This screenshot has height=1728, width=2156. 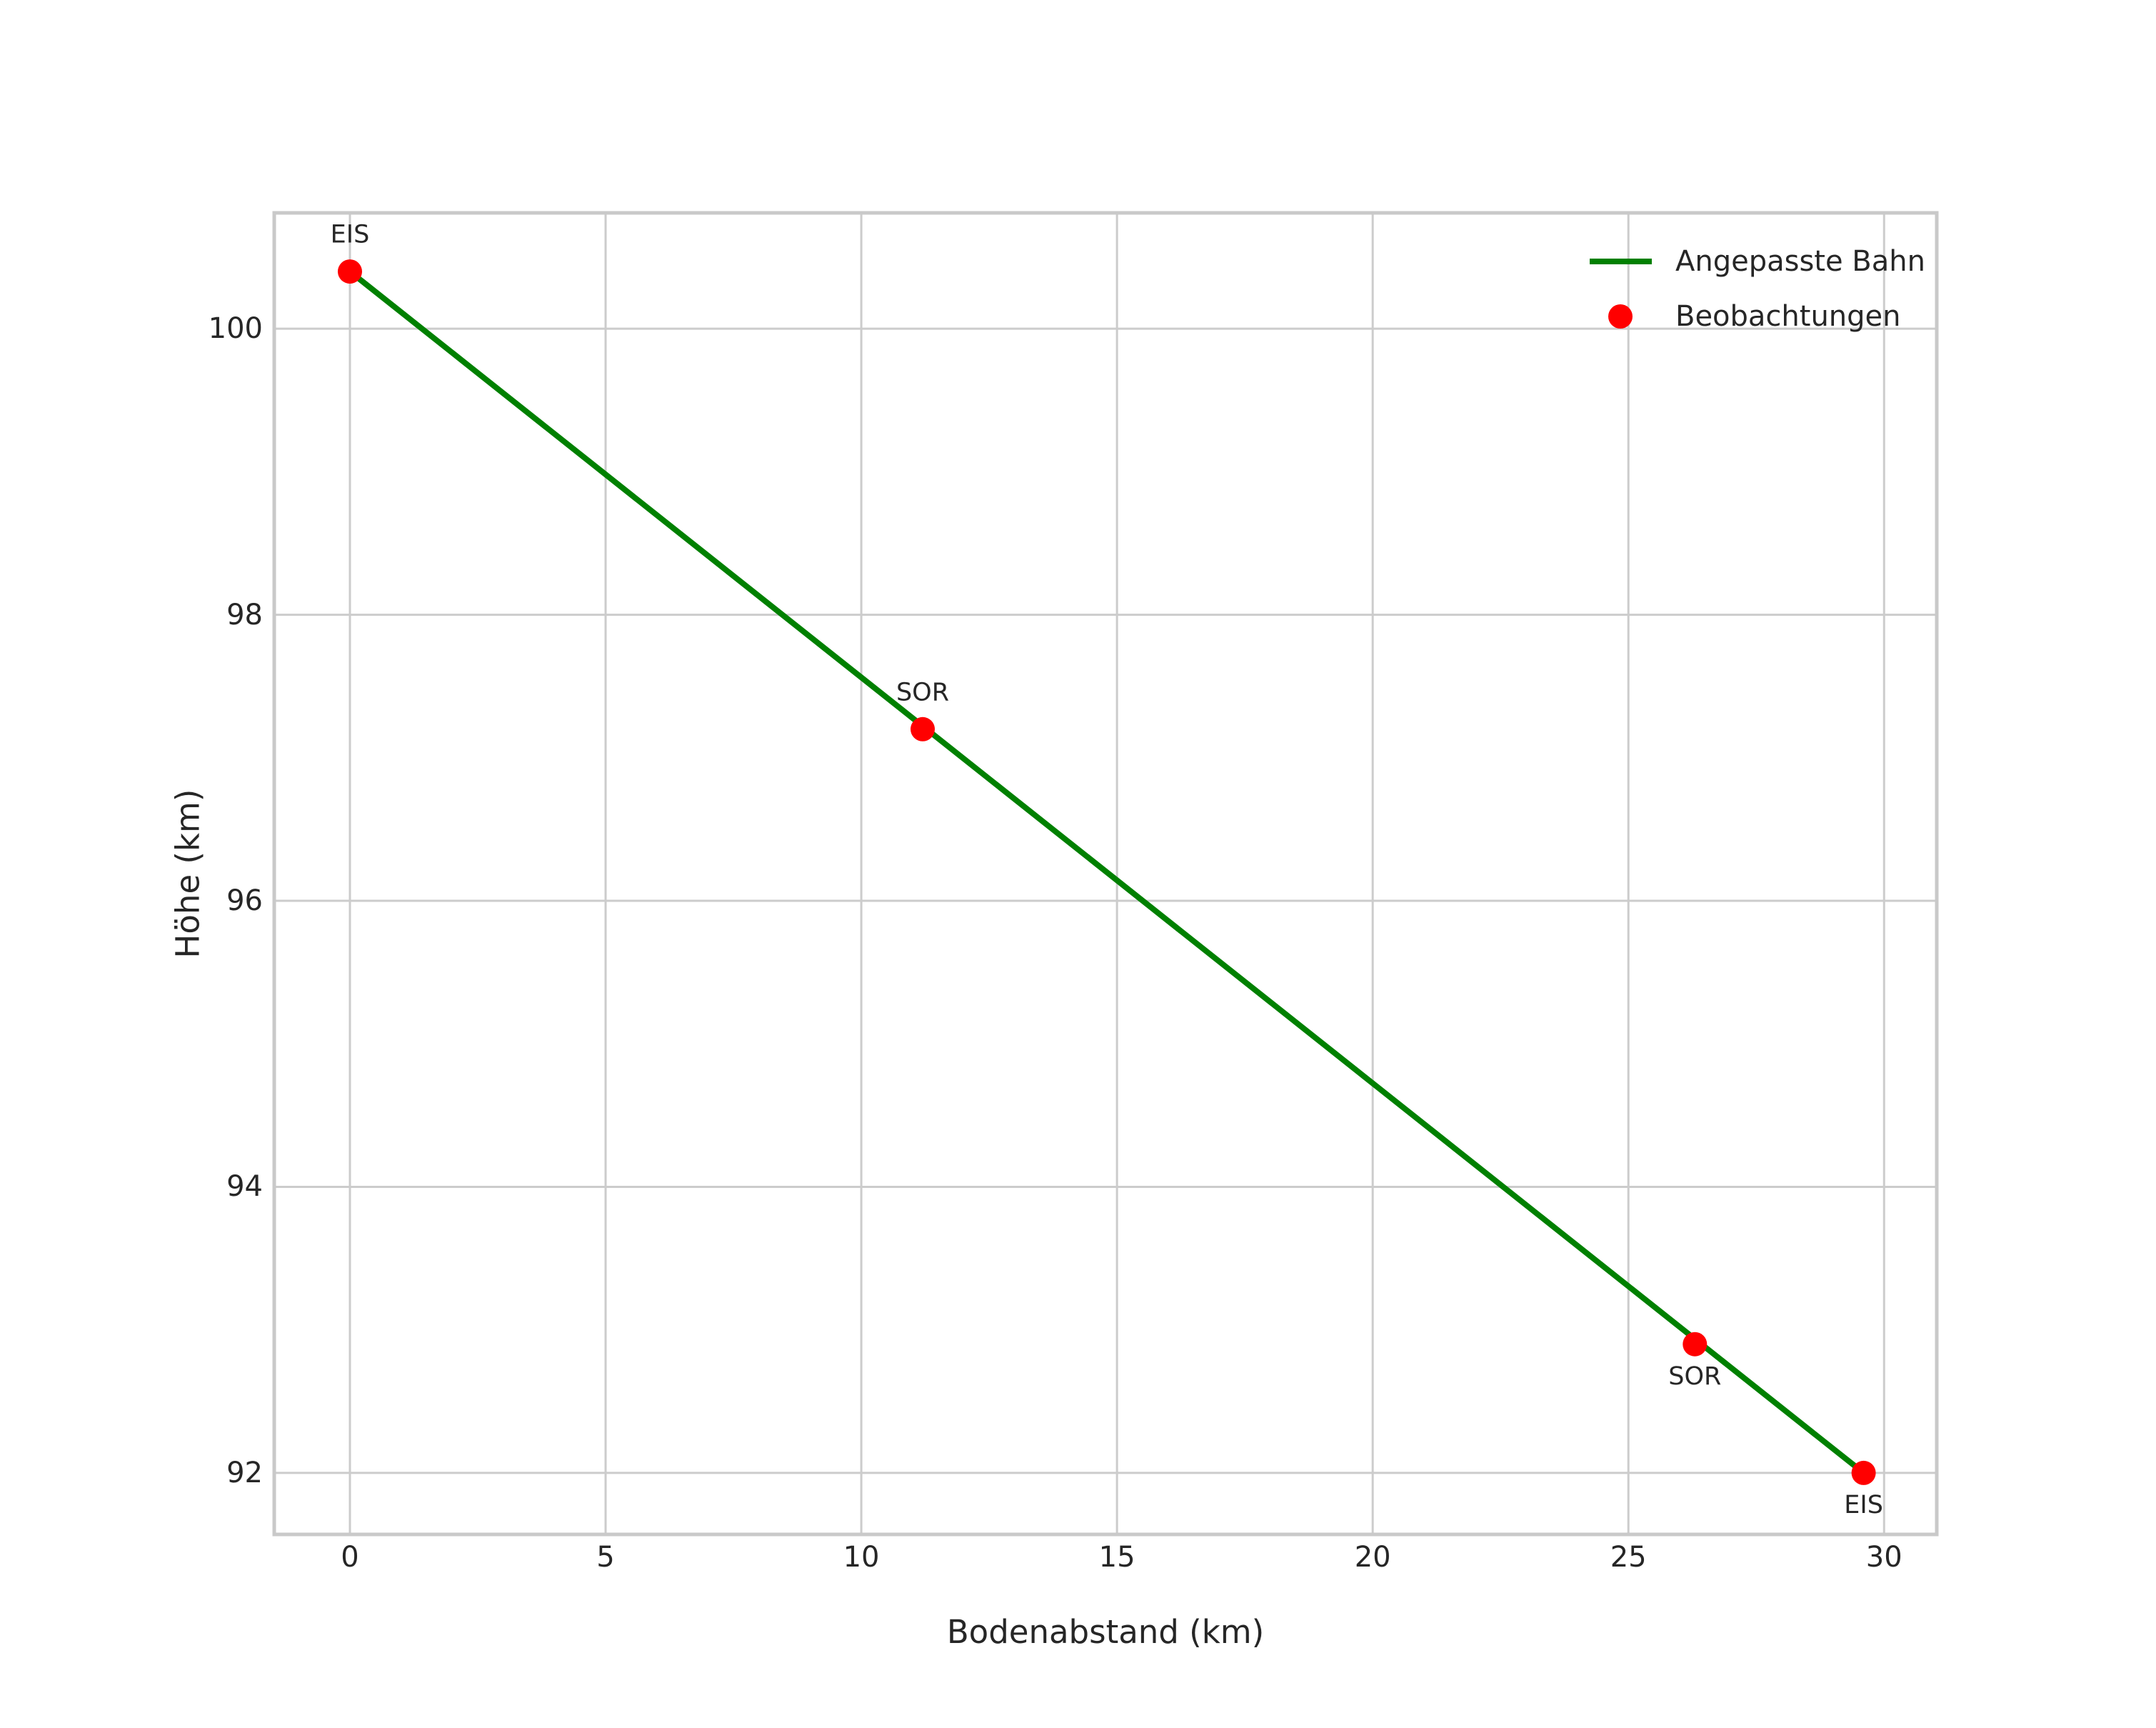 I want to click on legend-item-observations: Beobachtungen, so click(x=1757, y=316).